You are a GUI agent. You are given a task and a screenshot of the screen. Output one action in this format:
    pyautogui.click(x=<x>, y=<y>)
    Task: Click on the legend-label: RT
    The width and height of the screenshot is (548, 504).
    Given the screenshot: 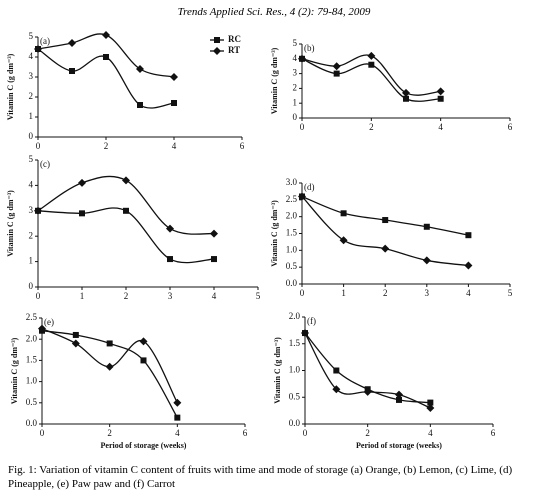 What is the action you would take?
    pyautogui.click(x=234, y=50)
    